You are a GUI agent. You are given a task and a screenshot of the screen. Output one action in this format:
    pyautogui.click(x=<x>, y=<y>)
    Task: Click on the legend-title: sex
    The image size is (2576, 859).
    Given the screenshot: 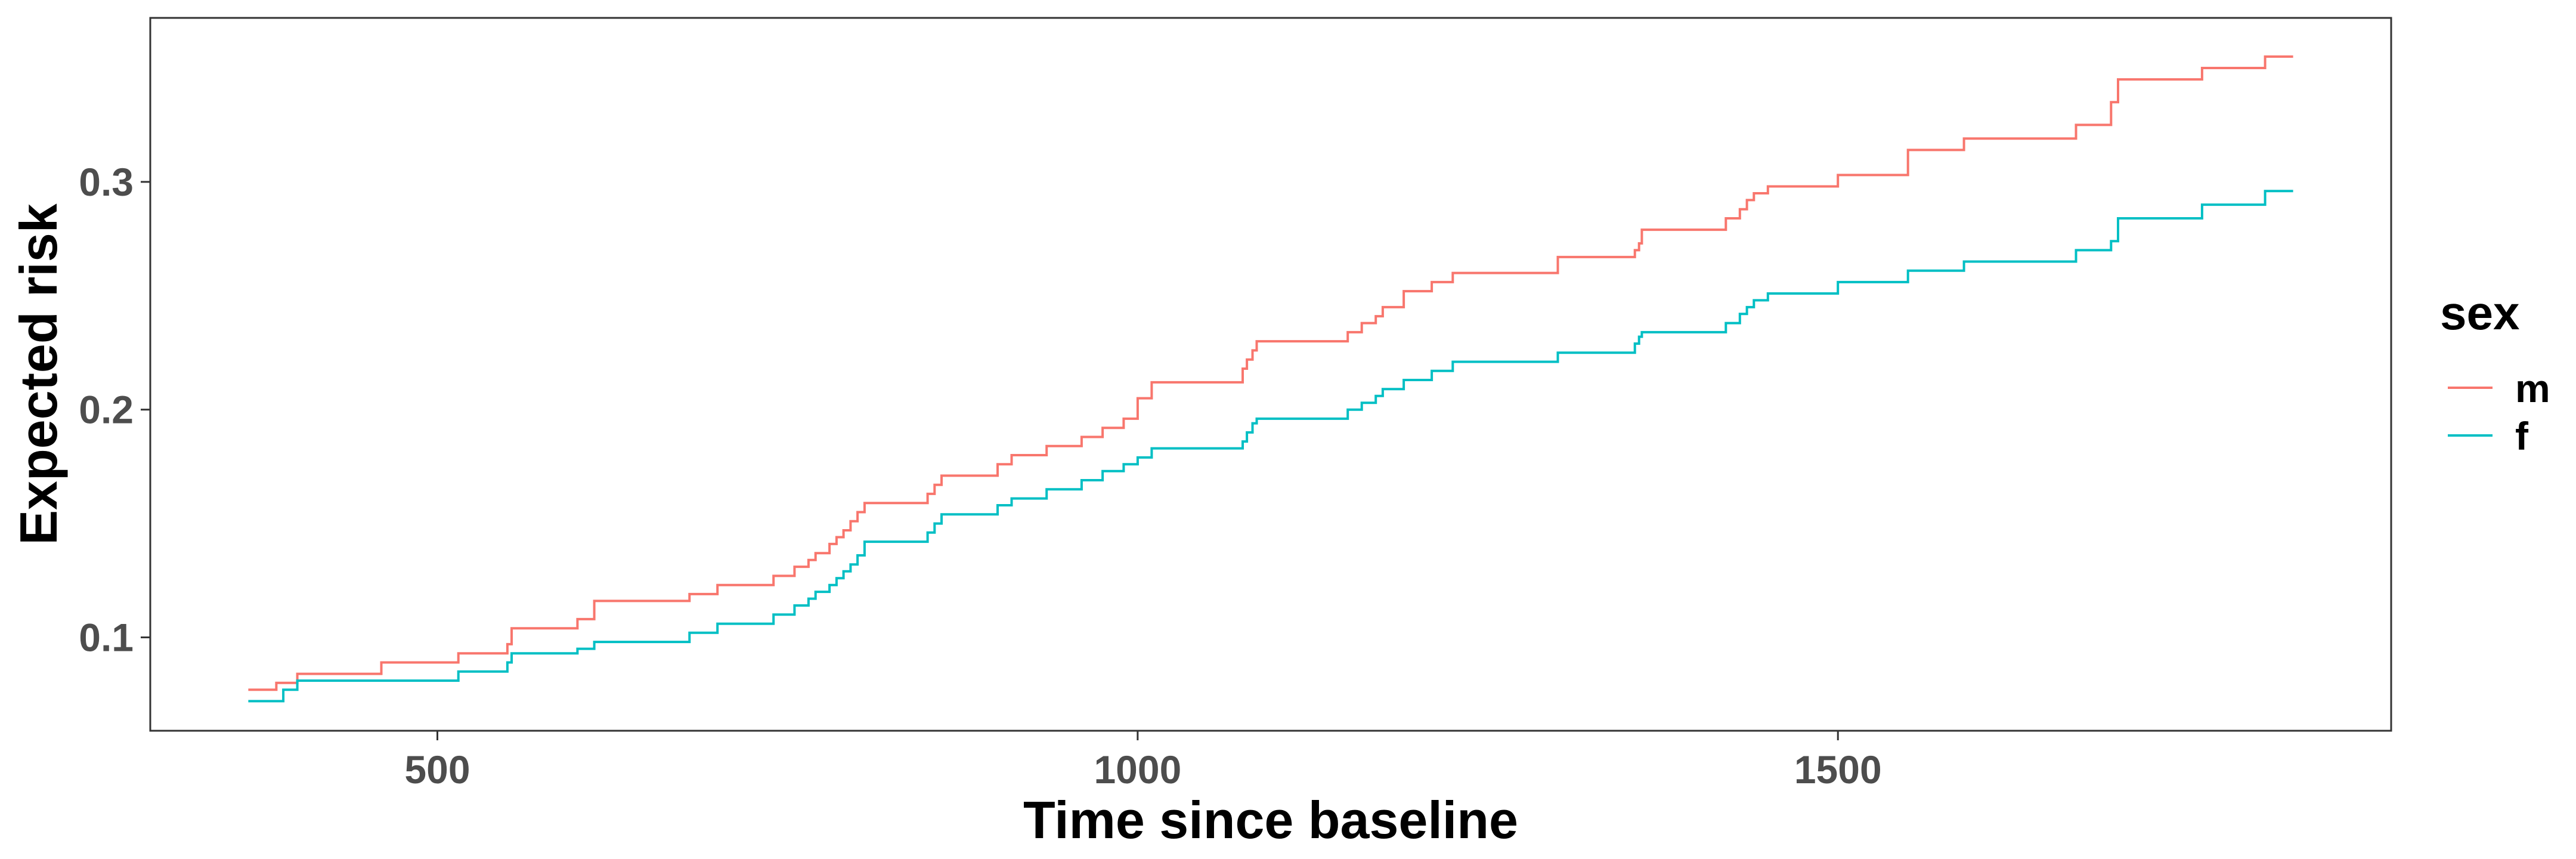 What is the action you would take?
    pyautogui.click(x=2480, y=312)
    